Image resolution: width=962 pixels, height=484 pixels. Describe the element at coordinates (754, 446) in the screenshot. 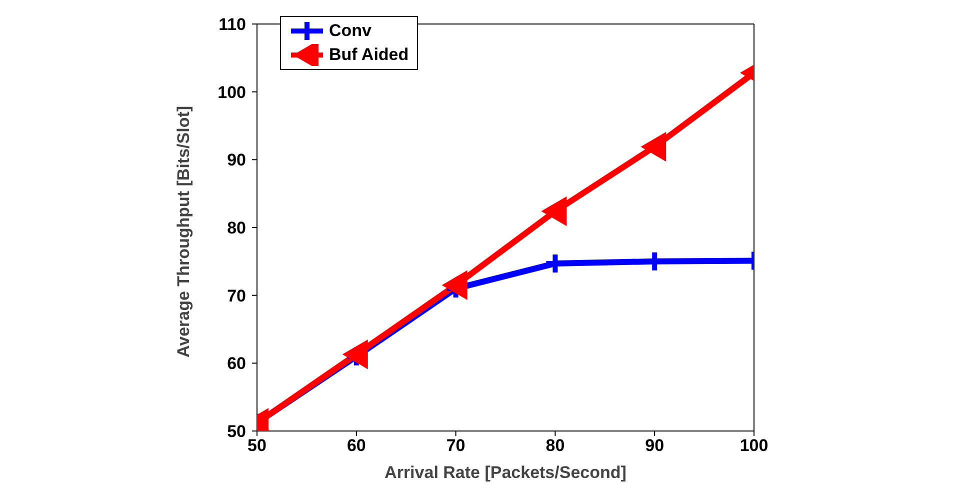

I see `x-tick-label: 100` at that location.